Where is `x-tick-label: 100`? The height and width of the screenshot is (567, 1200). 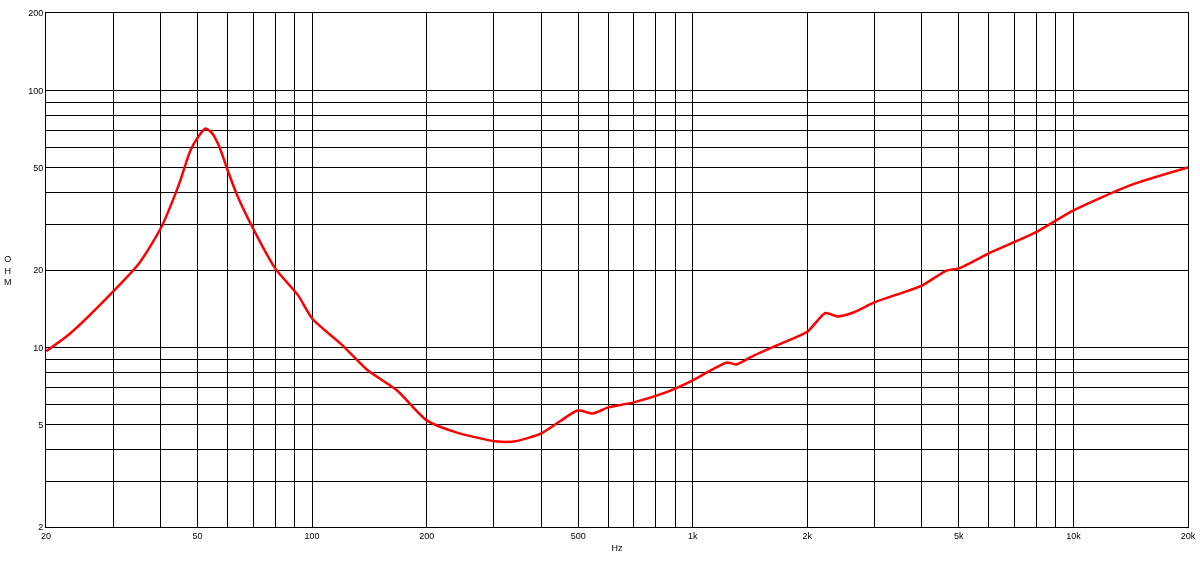
x-tick-label: 100 is located at coordinates (312, 535).